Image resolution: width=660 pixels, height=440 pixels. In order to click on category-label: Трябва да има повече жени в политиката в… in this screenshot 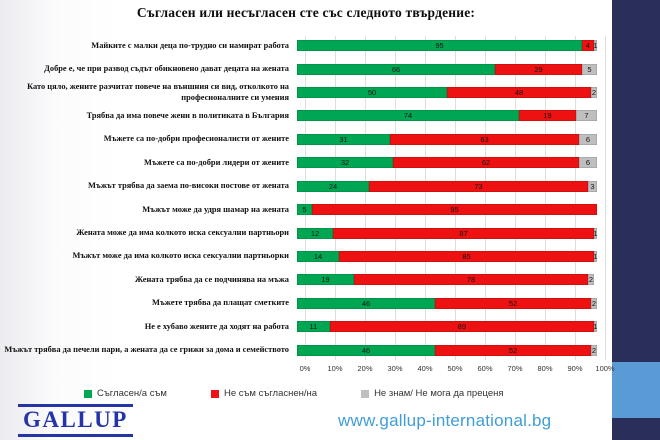, I will do `click(187, 115)`.